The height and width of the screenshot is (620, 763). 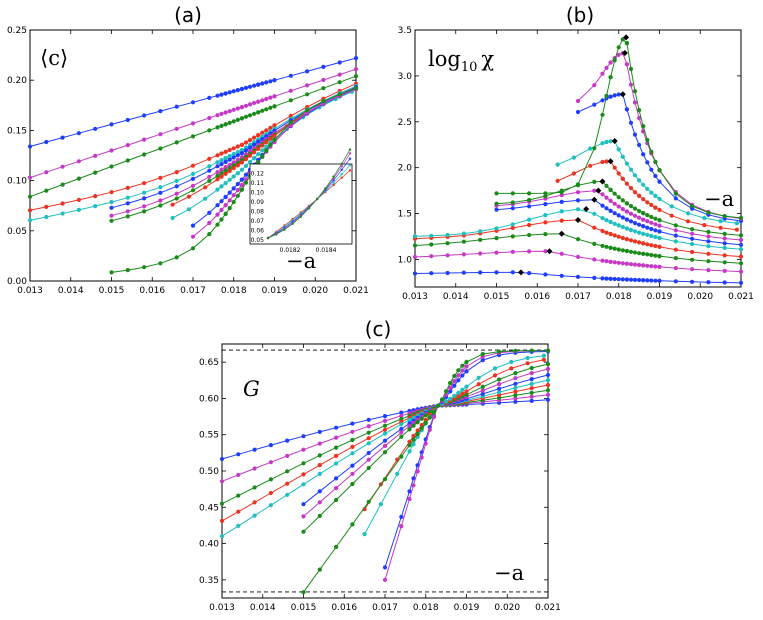 What do you see at coordinates (719, 199) in the screenshot?
I see `panel-b-xlabel: −a` at bounding box center [719, 199].